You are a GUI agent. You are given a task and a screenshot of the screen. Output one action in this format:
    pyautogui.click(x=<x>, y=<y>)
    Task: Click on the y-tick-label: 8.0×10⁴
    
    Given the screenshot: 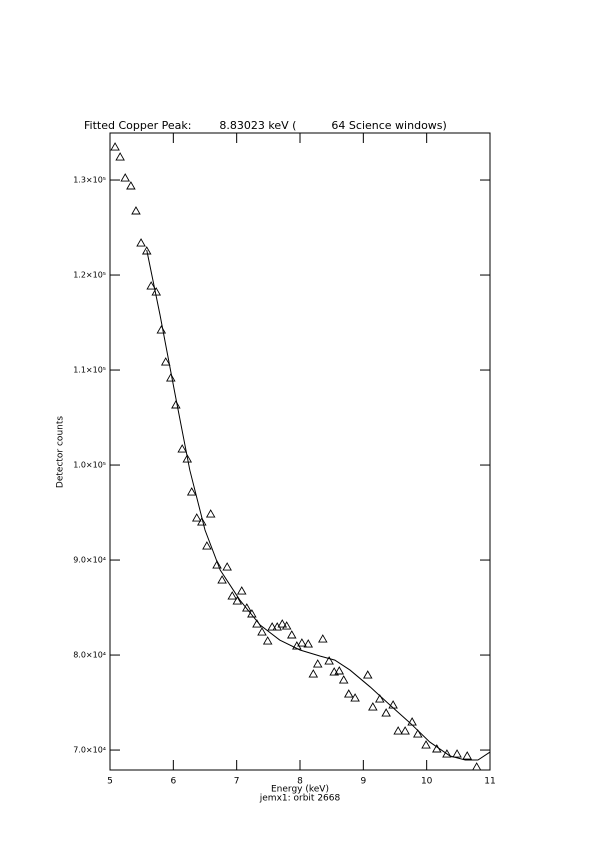 What is the action you would take?
    pyautogui.click(x=89, y=655)
    